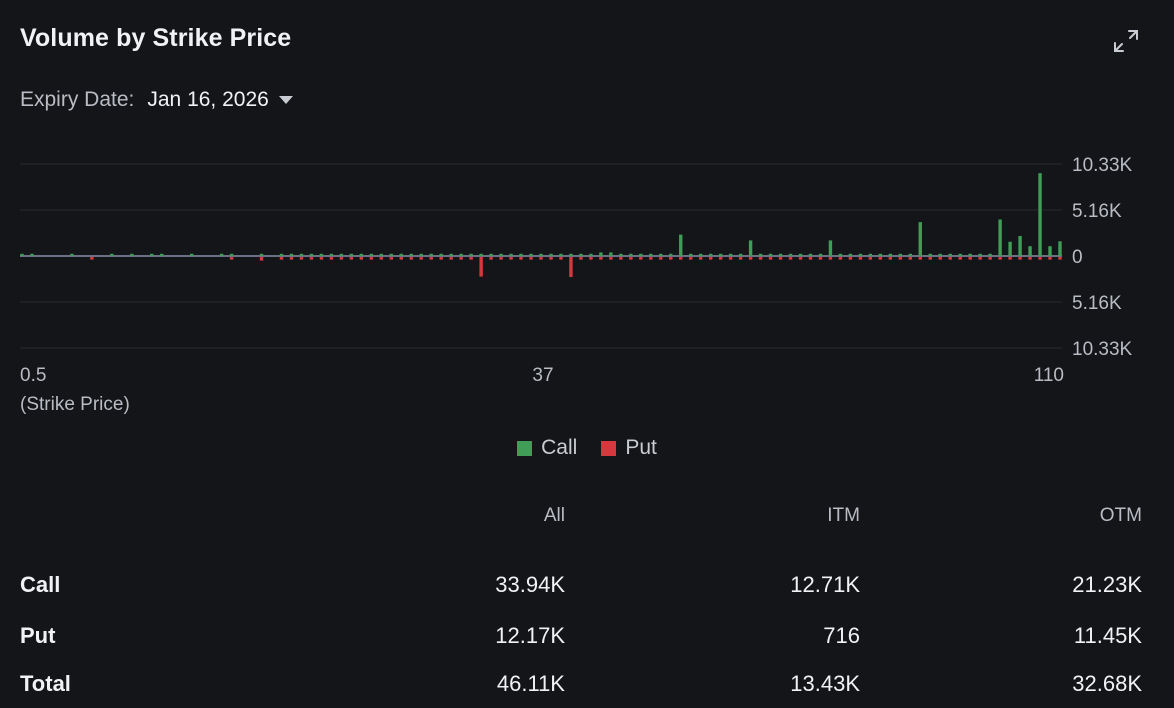 The width and height of the screenshot is (1174, 708). Describe the element at coordinates (547, 448) in the screenshot. I see `legend-item-call: Call` at that location.